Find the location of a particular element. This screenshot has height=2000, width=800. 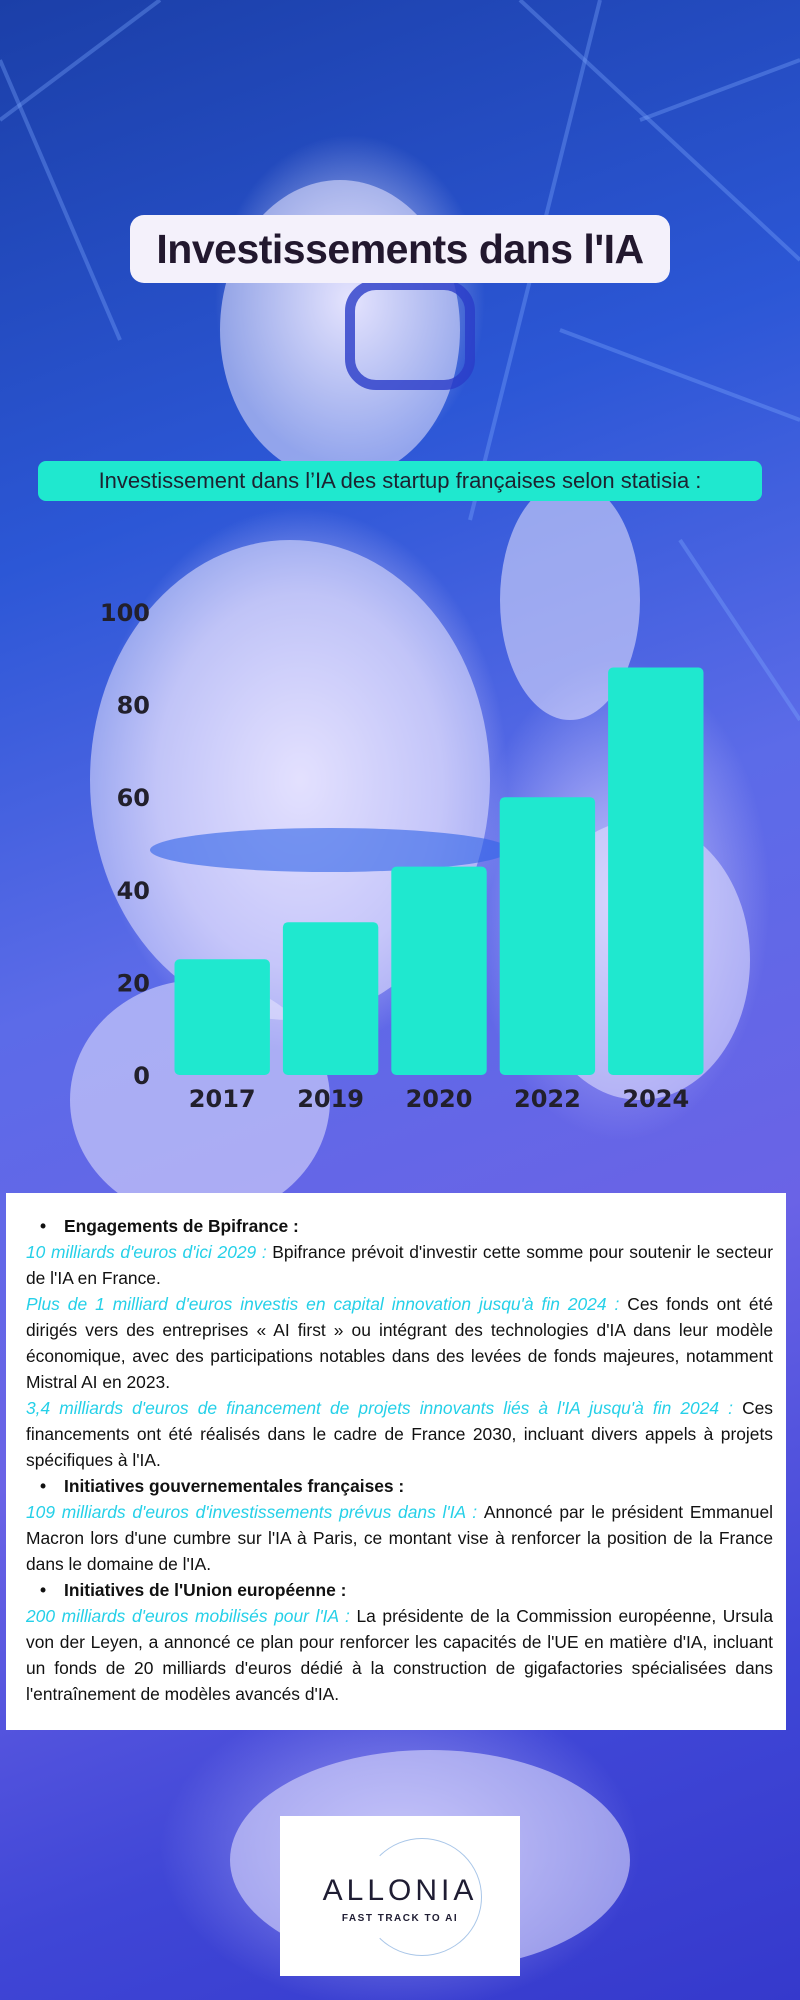

page-title: Investissements dans l'IA is located at coordinates (400, 248).